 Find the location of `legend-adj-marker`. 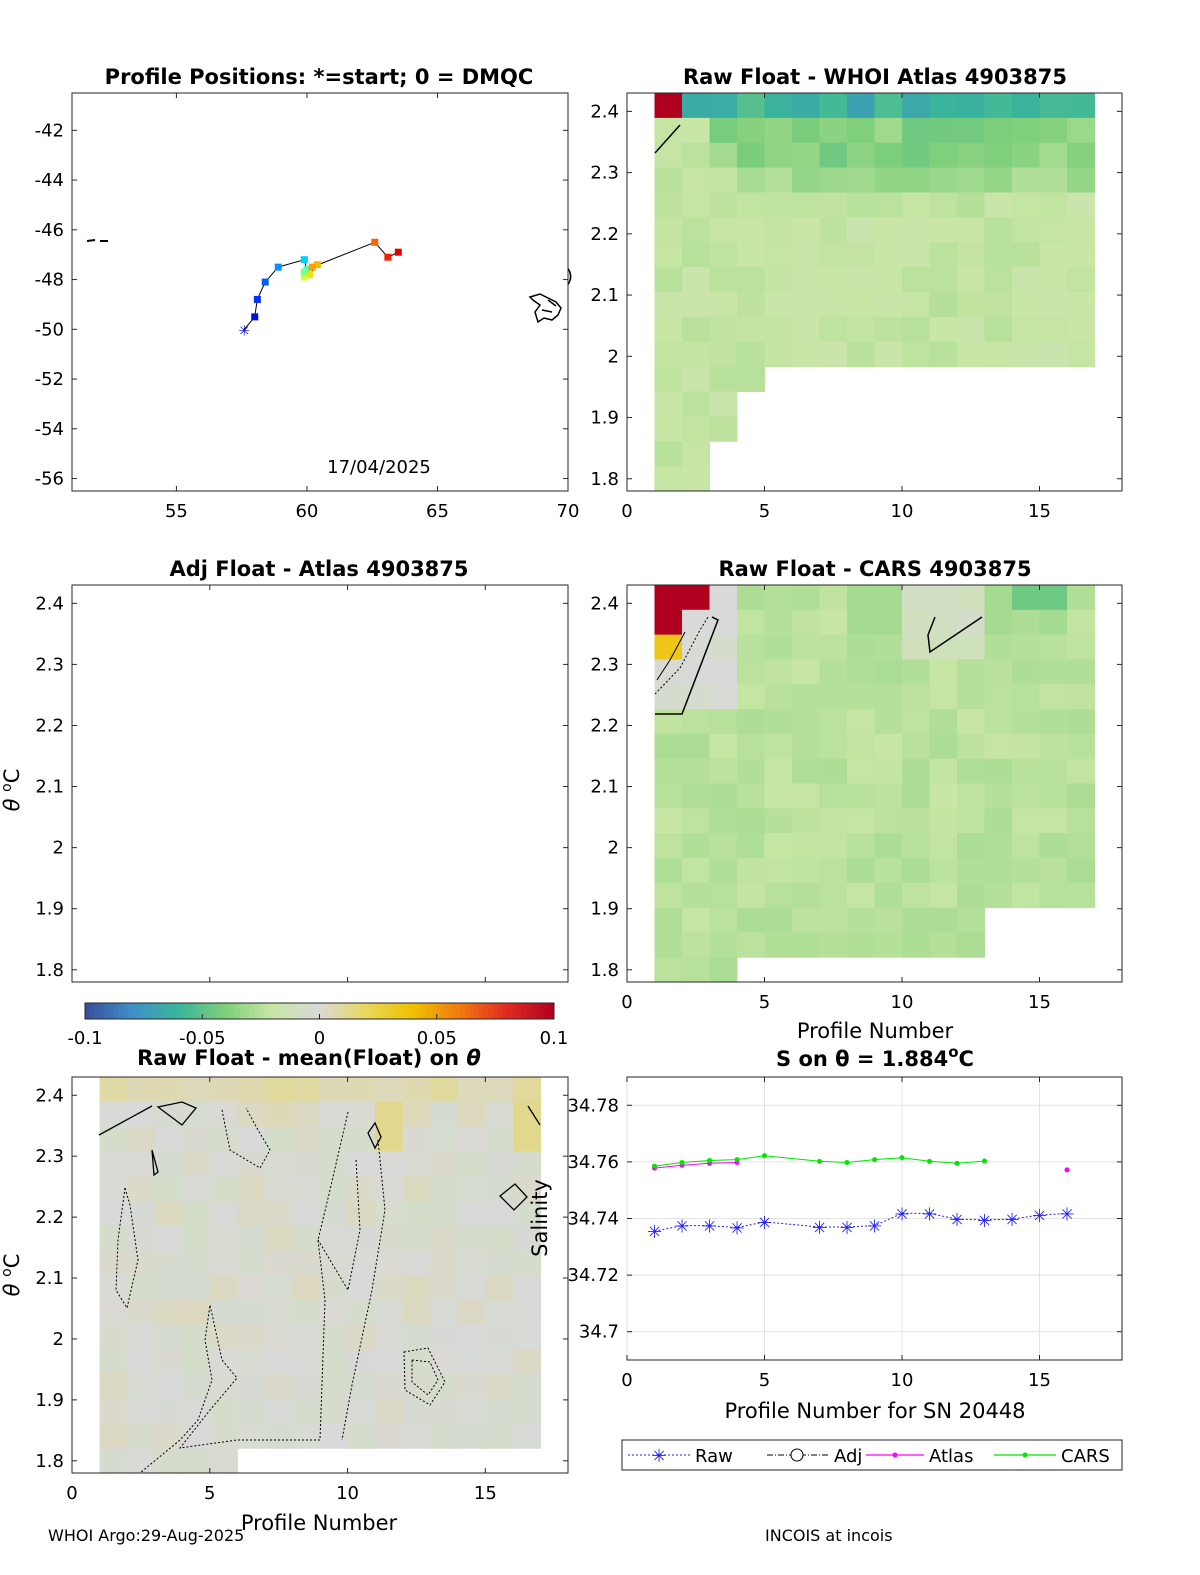

legend-adj-marker is located at coordinates (797, 1455).